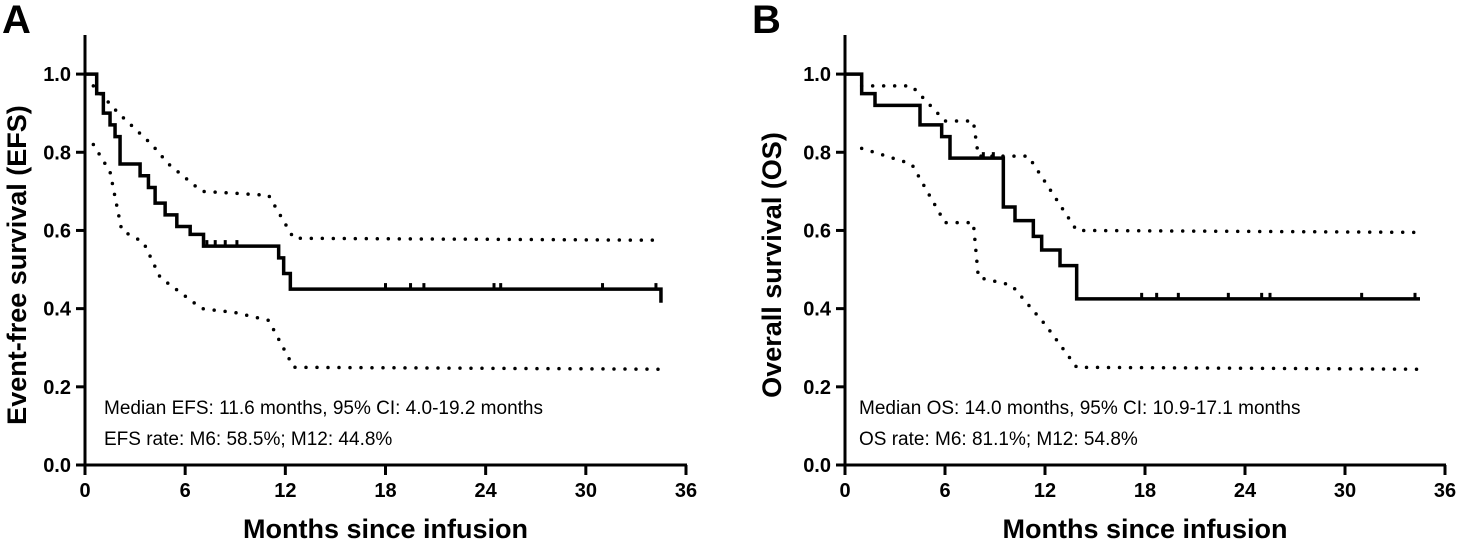  What do you see at coordinates (57, 310) in the screenshot?
I see `chart-0-y-tick-label: 0.4` at bounding box center [57, 310].